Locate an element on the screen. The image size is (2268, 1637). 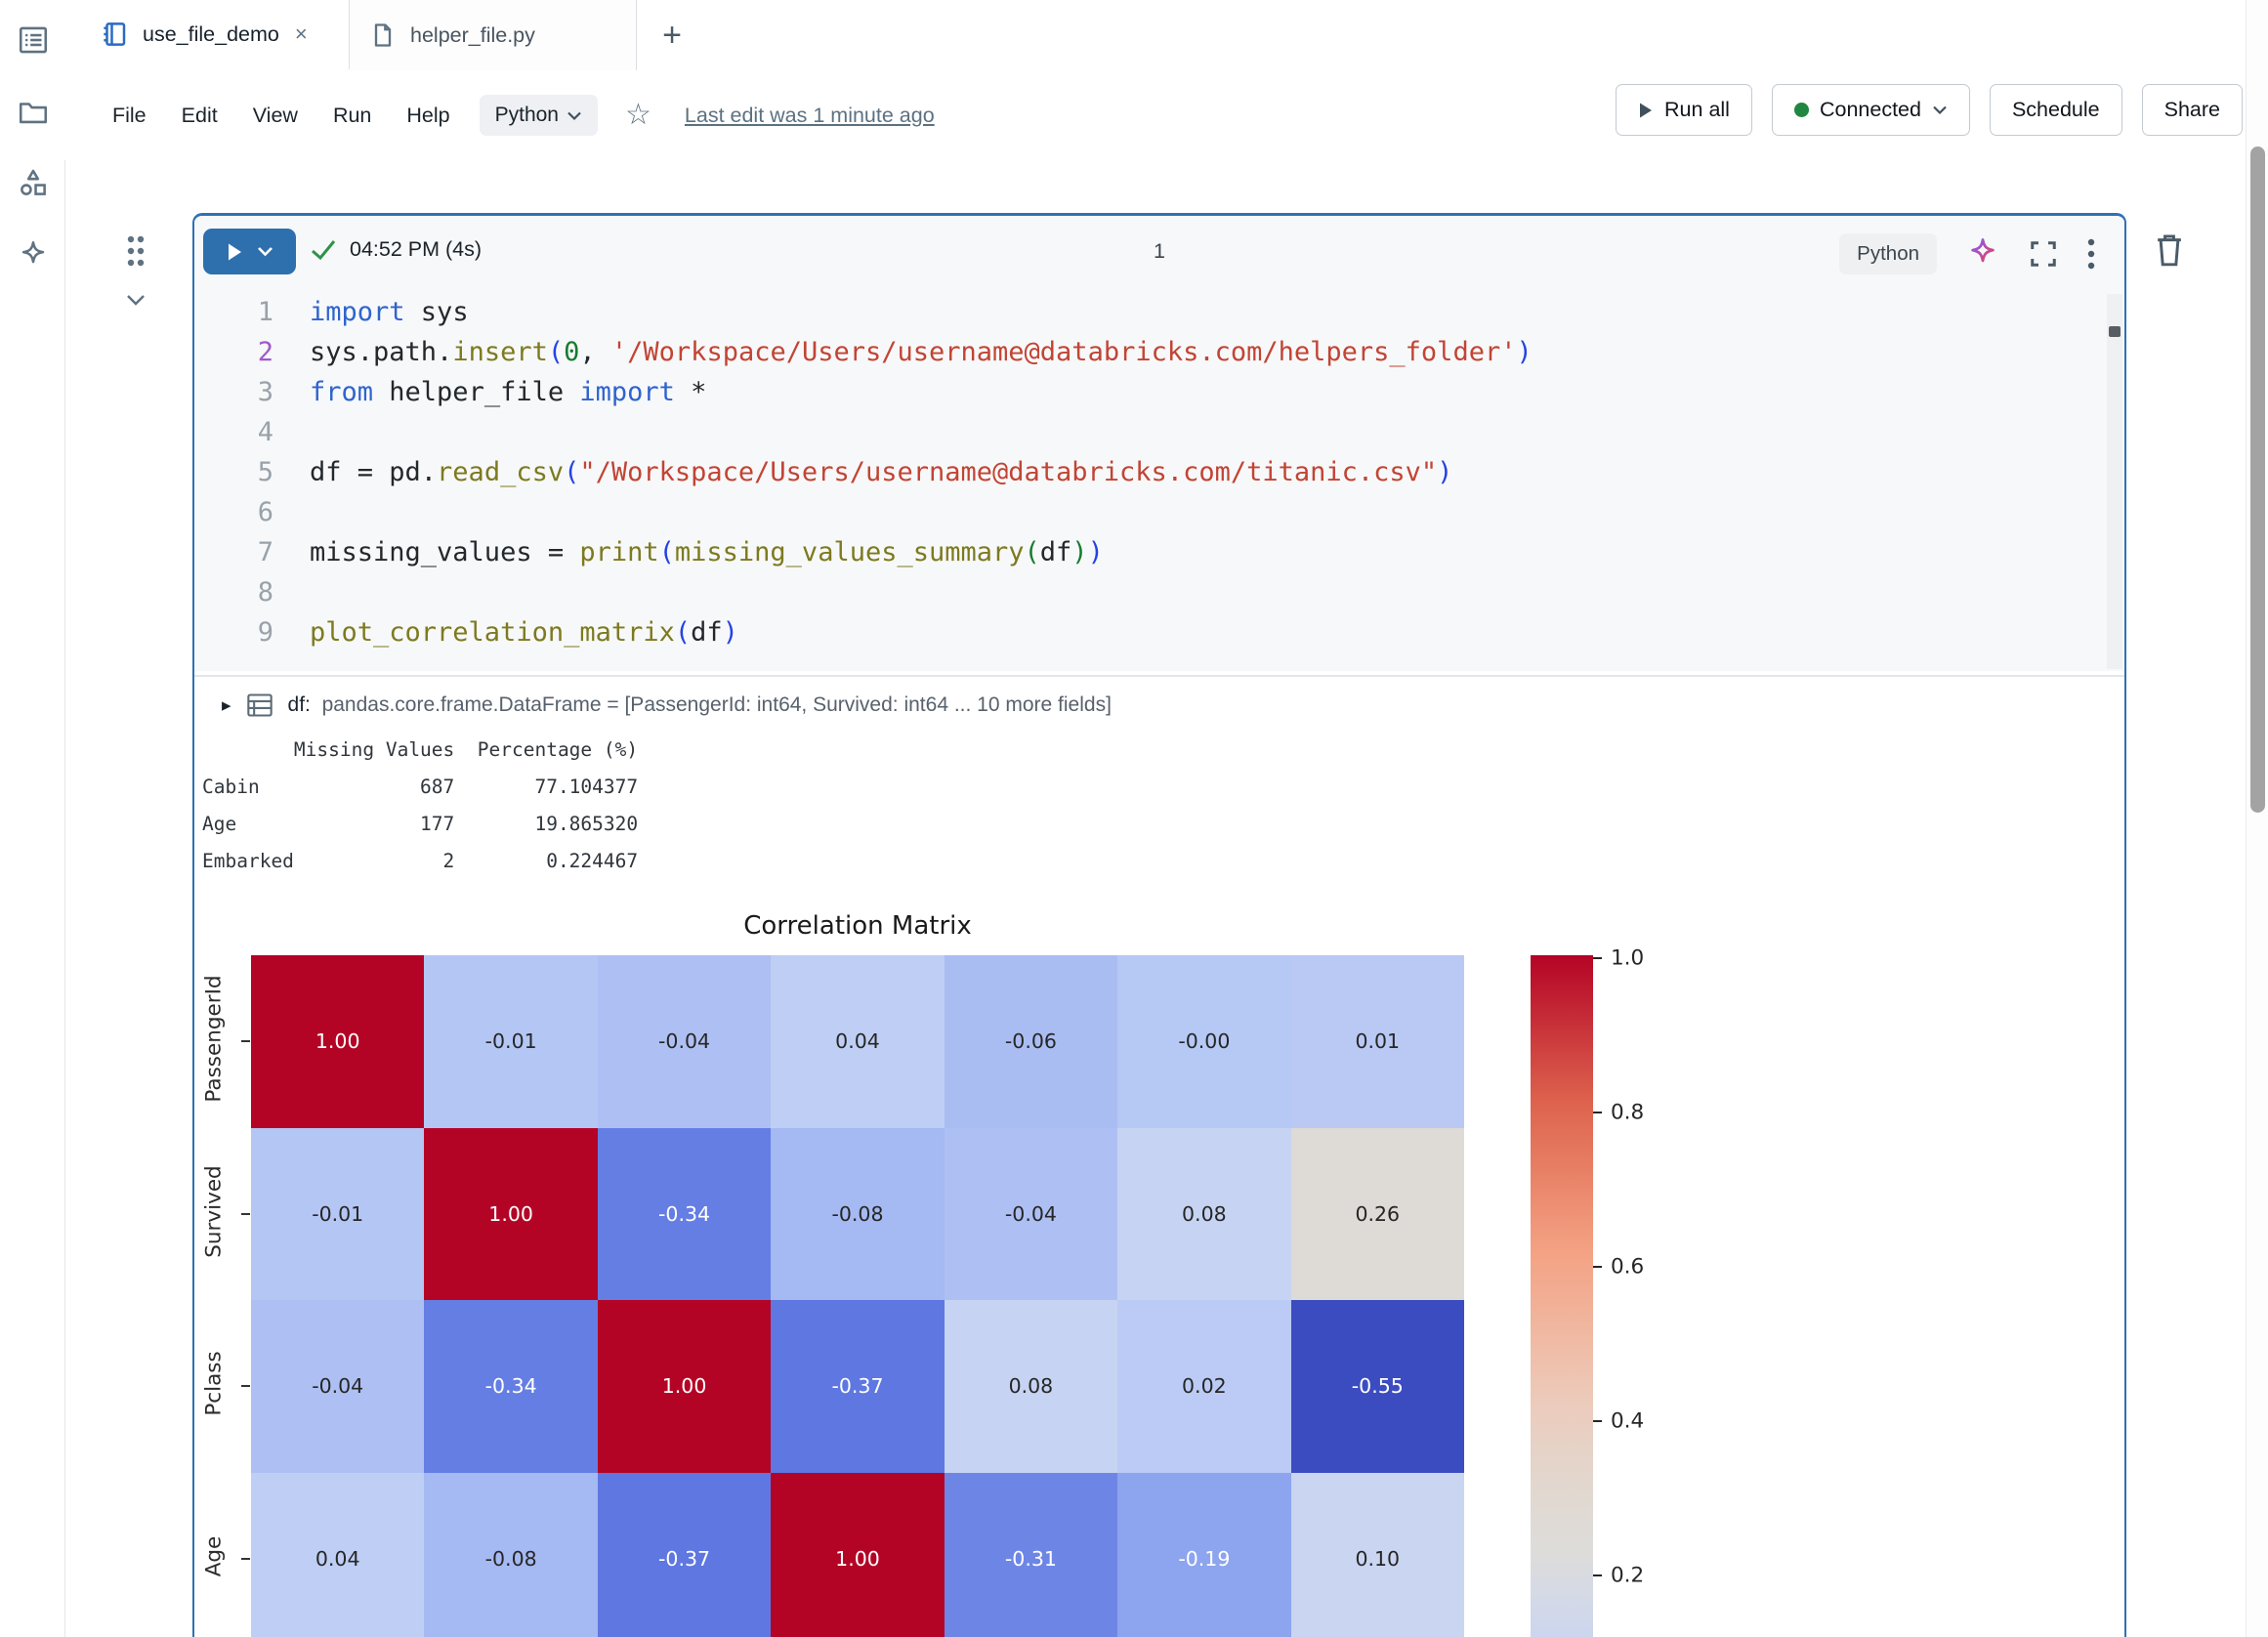
line-number: 7 is located at coordinates (265, 552).